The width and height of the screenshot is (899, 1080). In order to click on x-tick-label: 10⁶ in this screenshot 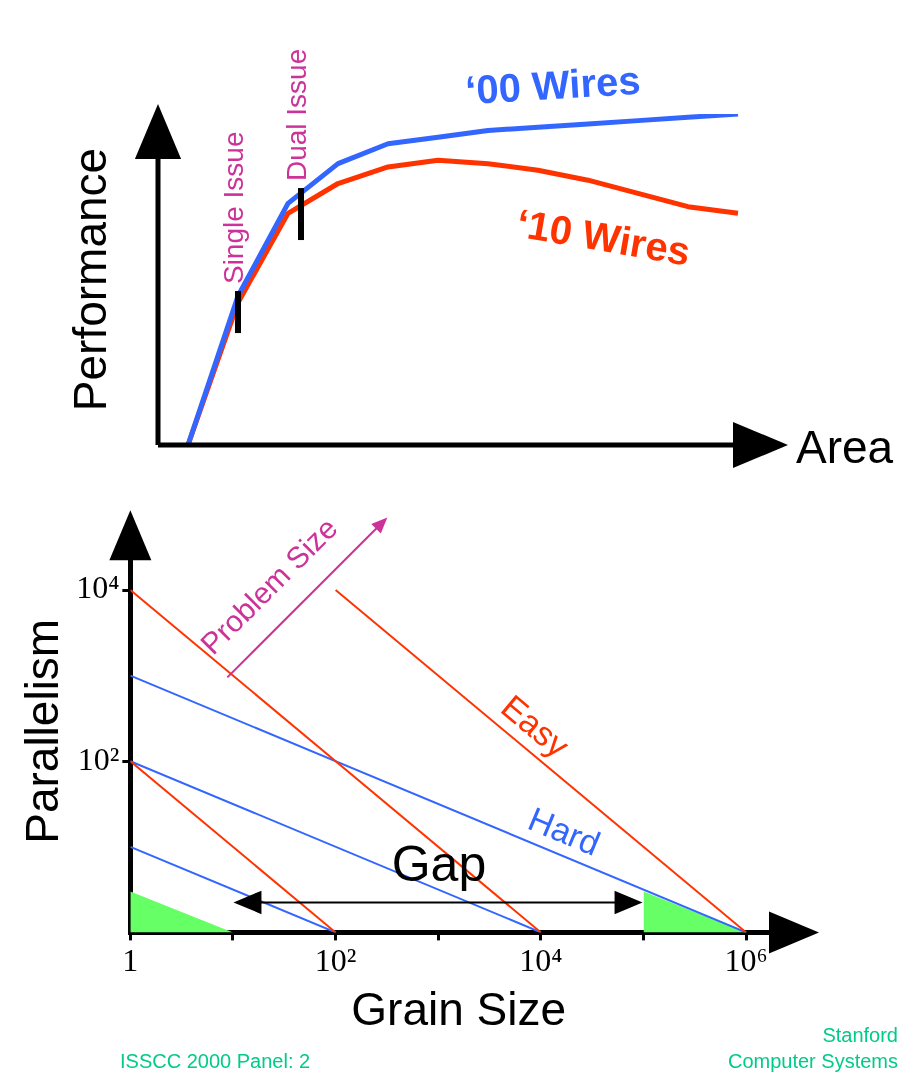, I will do `click(746, 960)`.